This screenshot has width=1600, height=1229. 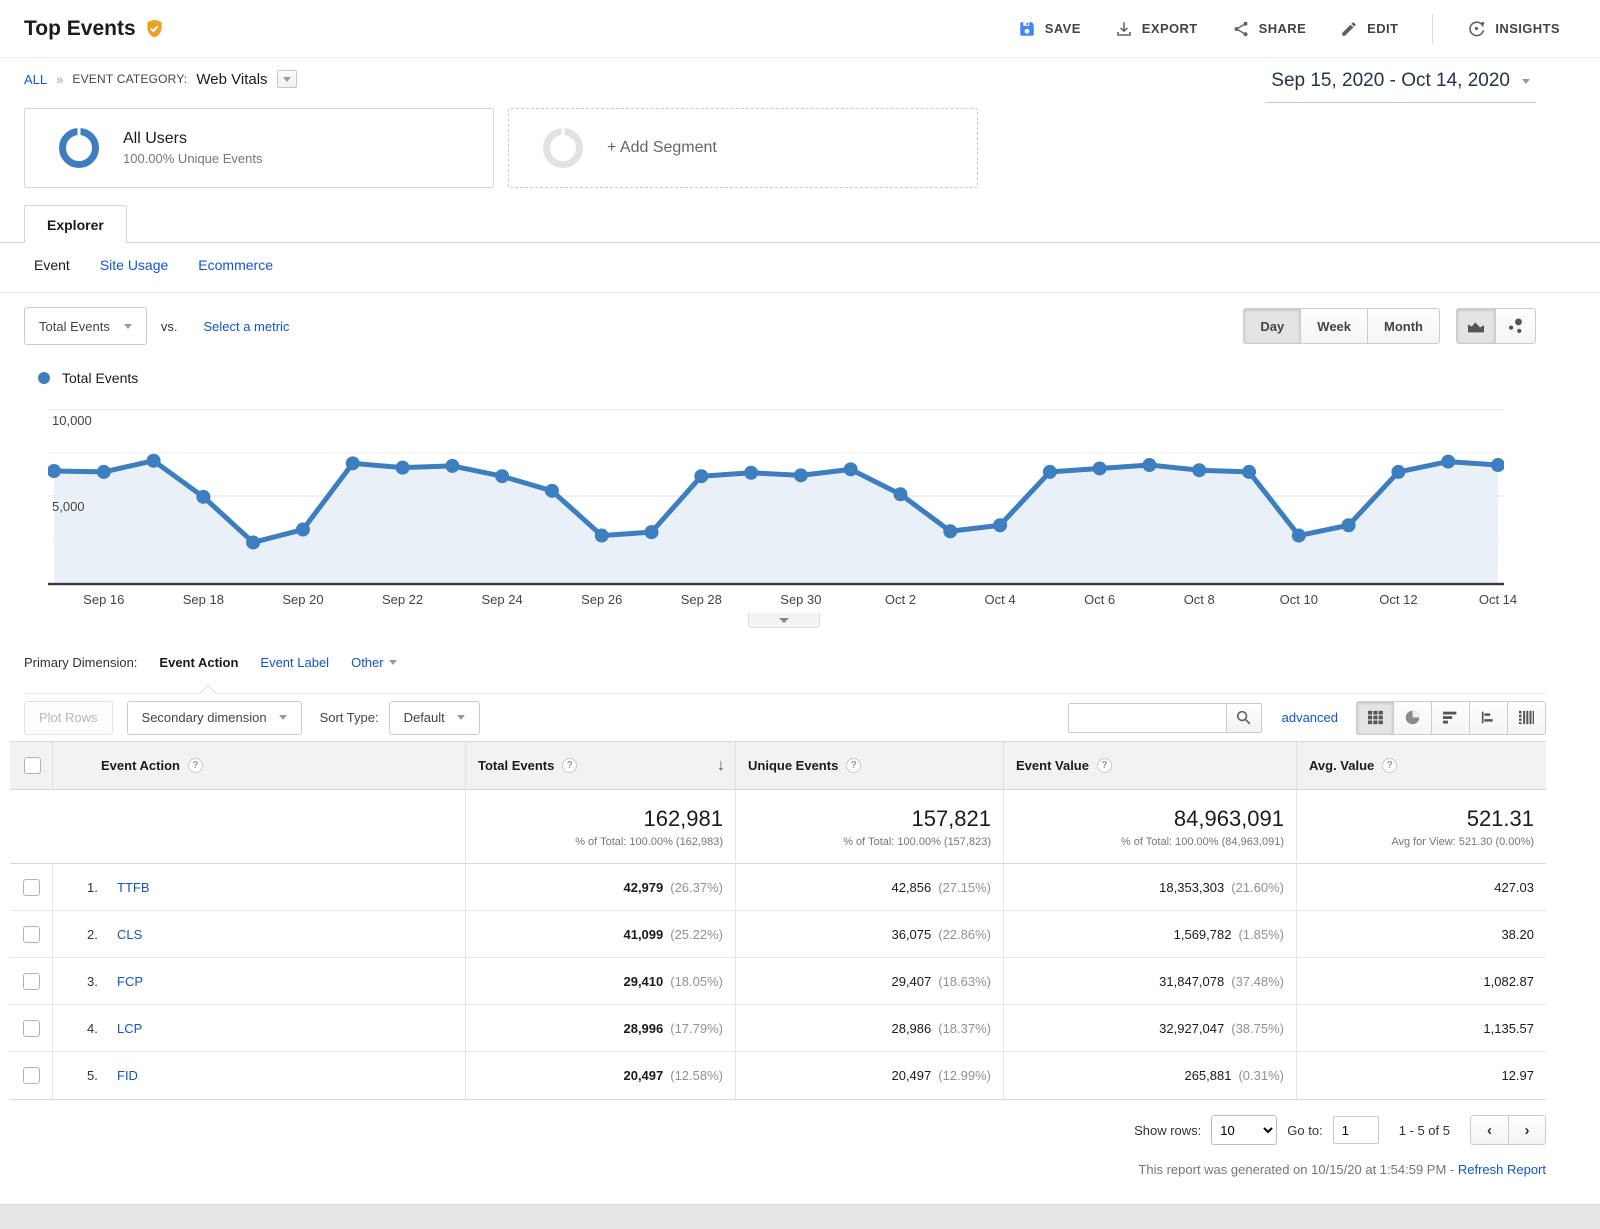 What do you see at coordinates (36, 79) in the screenshot?
I see `breadcrumb-all-link: ALL` at bounding box center [36, 79].